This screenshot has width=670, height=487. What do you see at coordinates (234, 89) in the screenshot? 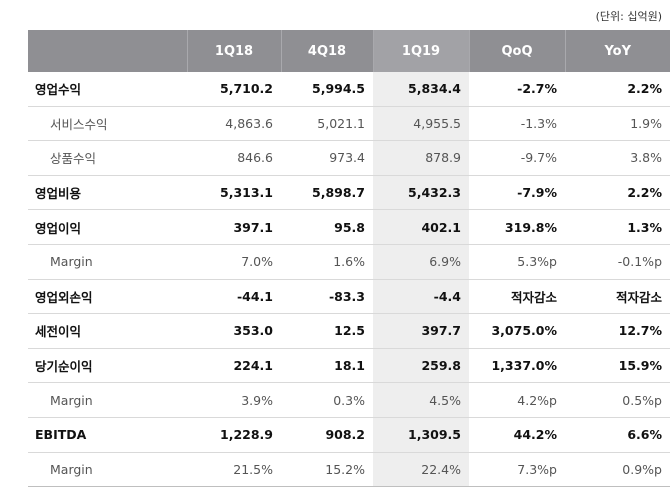
I see `cell-1q18: 5,710.2` at bounding box center [234, 89].